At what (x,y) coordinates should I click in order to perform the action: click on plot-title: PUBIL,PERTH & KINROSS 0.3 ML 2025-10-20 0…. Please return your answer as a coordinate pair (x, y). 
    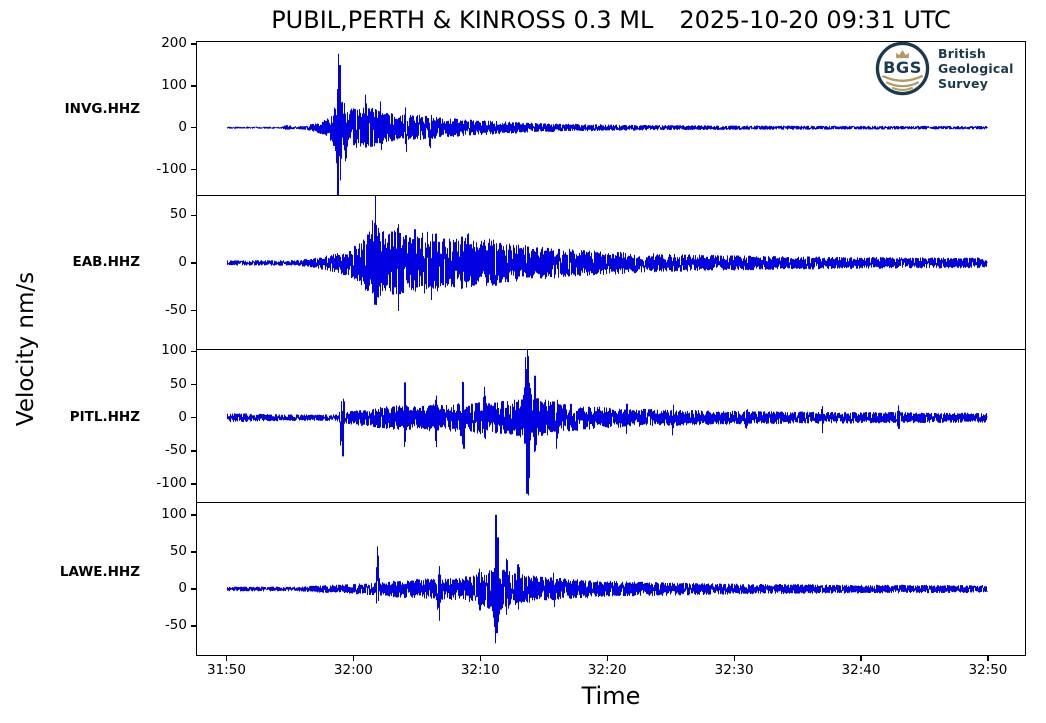
    Looking at the image, I should click on (611, 20).